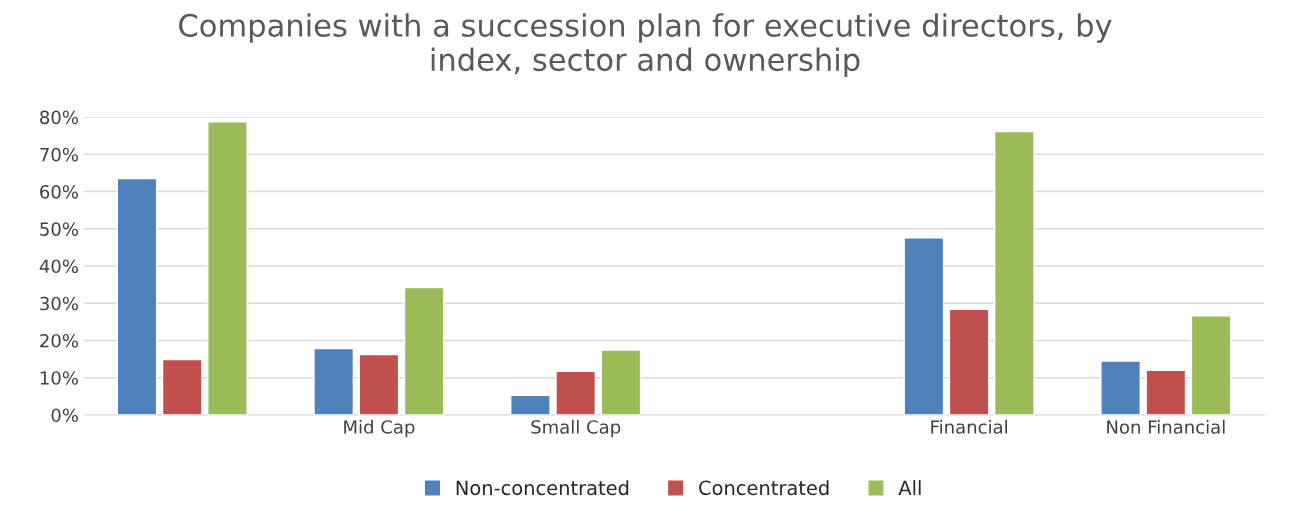 The width and height of the screenshot is (1290, 532). Describe the element at coordinates (59, 117) in the screenshot. I see `y-tick-label: 80%` at that location.